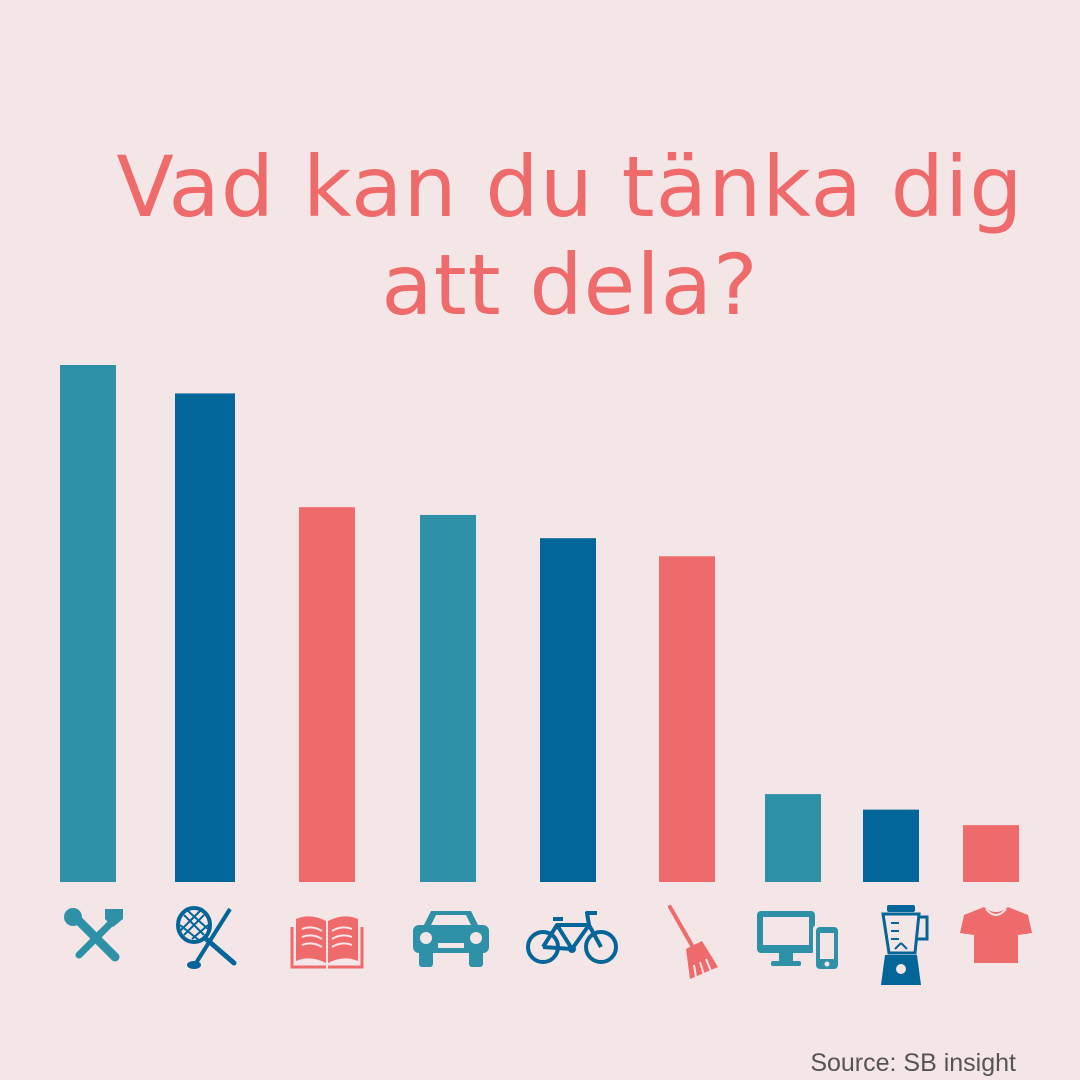 The height and width of the screenshot is (1080, 1080). I want to click on bicycle-icon, so click(572, 937).